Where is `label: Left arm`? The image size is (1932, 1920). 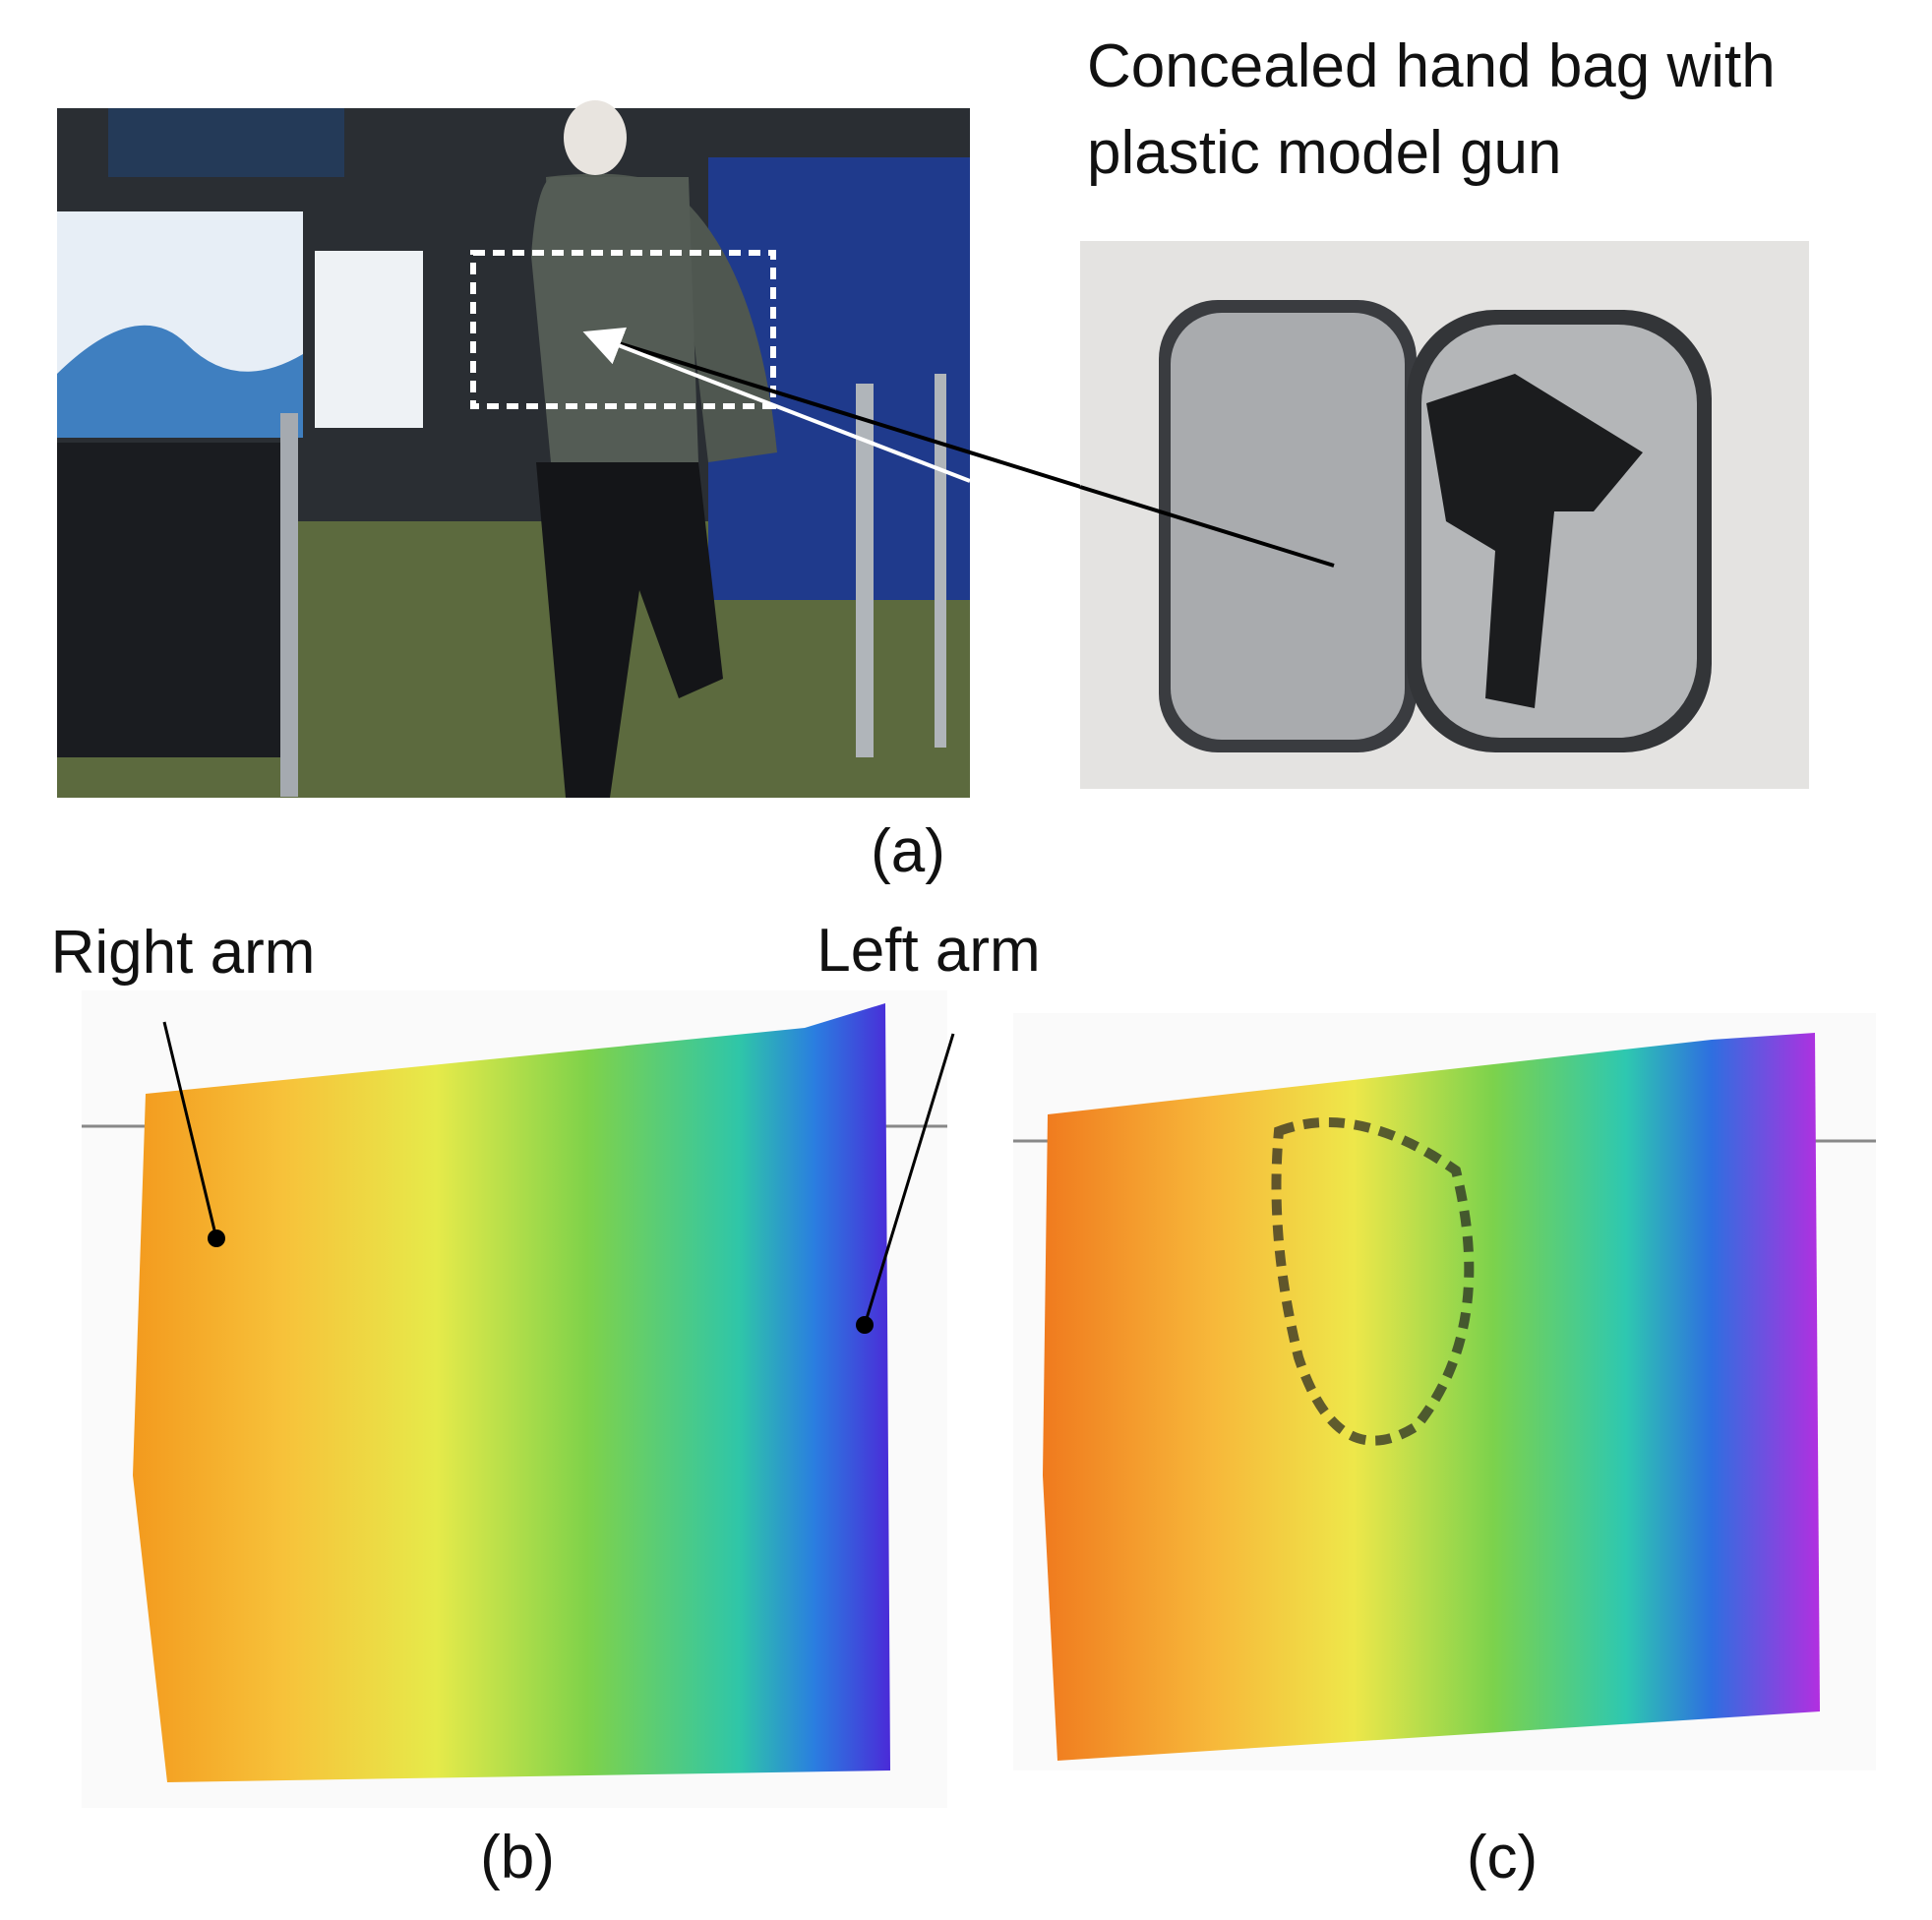 label: Left arm is located at coordinates (928, 951).